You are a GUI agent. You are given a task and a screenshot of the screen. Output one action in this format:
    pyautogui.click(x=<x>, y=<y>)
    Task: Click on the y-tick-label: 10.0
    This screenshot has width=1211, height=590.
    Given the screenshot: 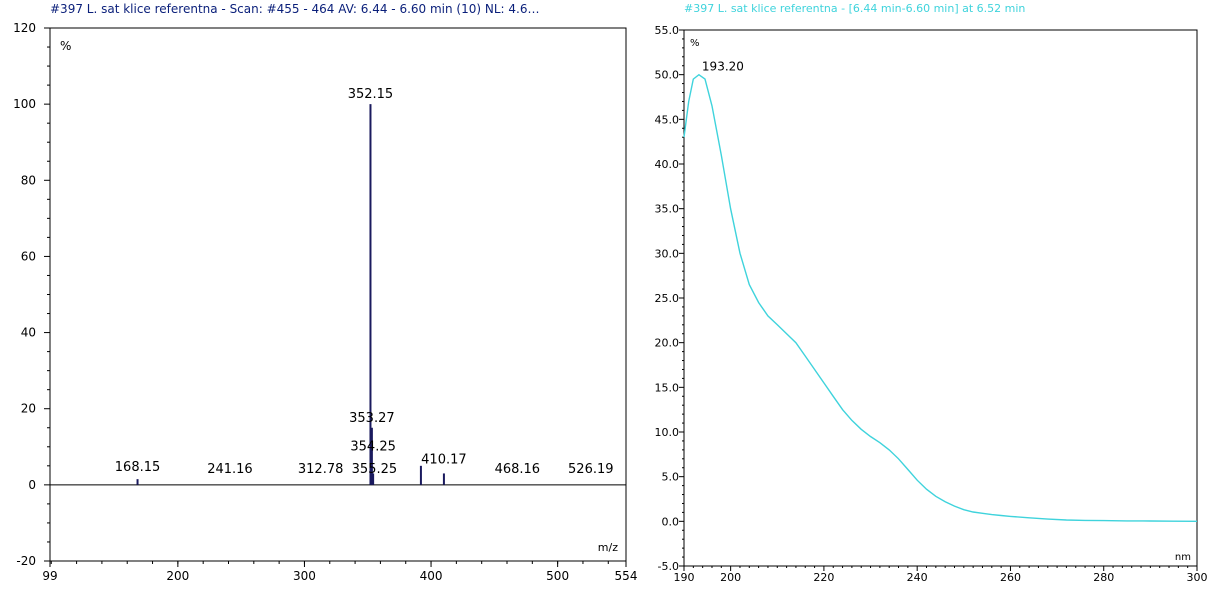 What is the action you would take?
    pyautogui.click(x=667, y=432)
    